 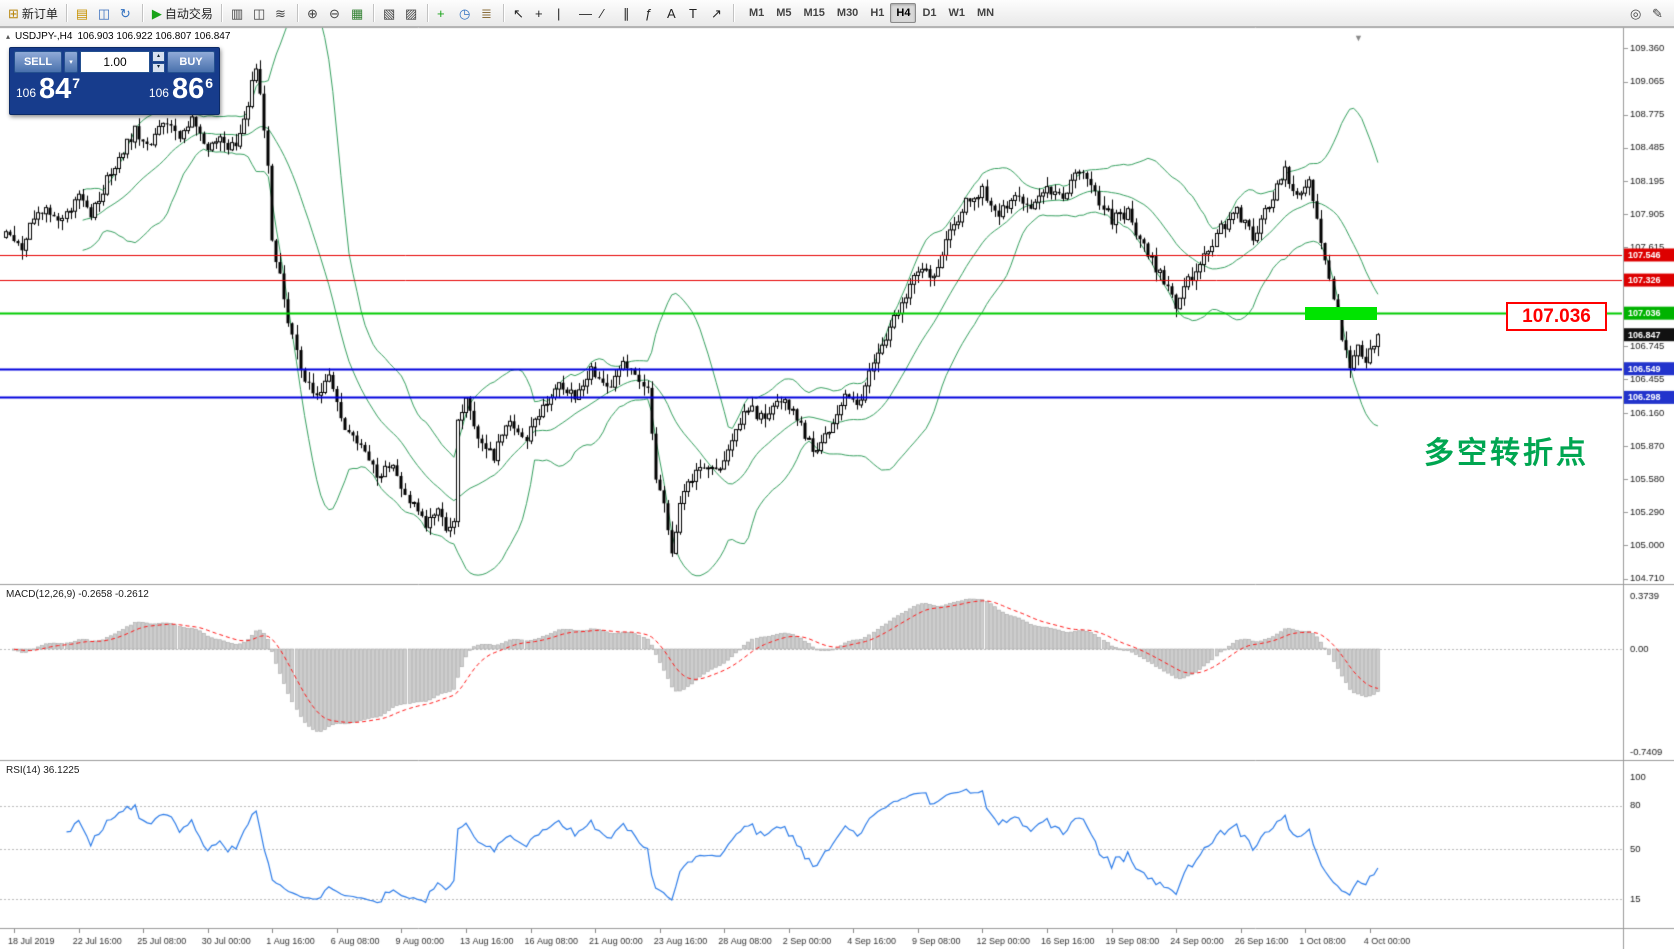 I want to click on buy-quote-pip: 6, so click(x=209, y=83).